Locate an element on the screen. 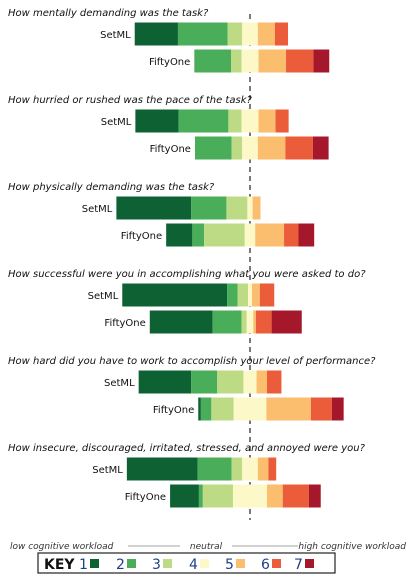 Image resolution: width=415 pixels, height=585 pixels. key-title: KEY is located at coordinates (59, 565).